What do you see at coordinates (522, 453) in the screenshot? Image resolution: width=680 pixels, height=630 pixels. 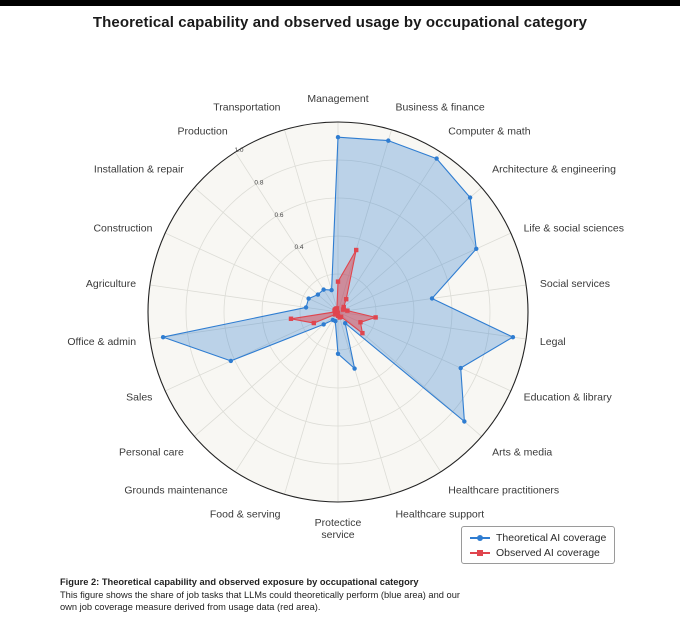 I see `category-label: Arts & media` at bounding box center [522, 453].